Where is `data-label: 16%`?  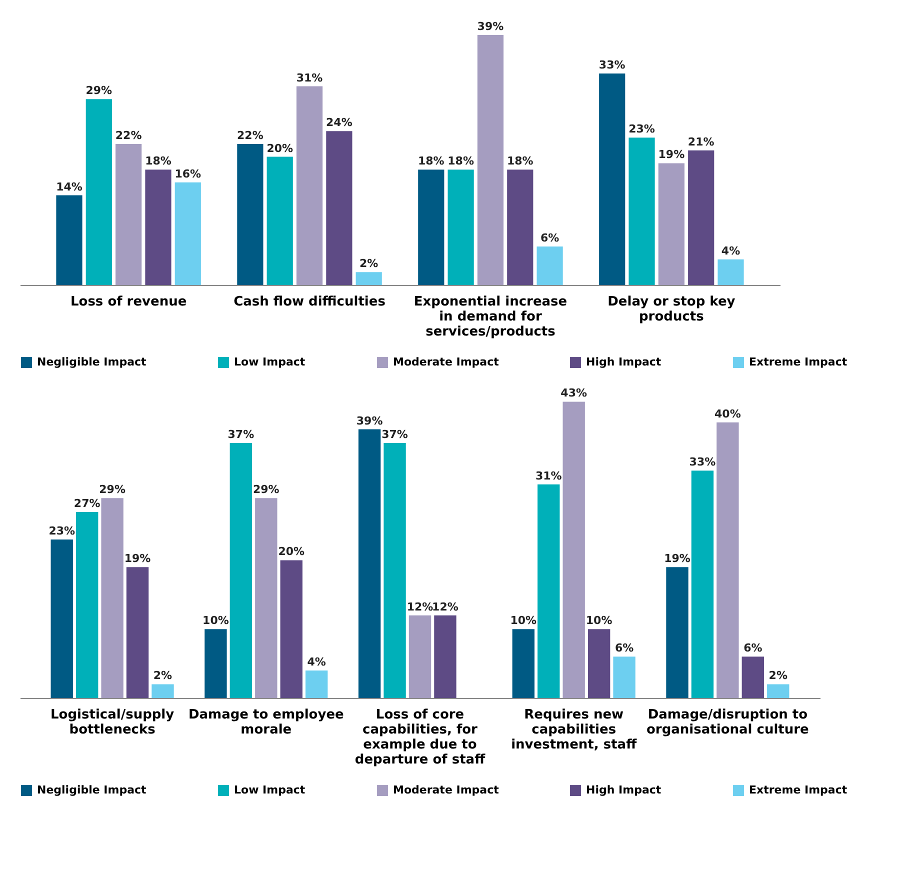 data-label: 16% is located at coordinates (188, 173).